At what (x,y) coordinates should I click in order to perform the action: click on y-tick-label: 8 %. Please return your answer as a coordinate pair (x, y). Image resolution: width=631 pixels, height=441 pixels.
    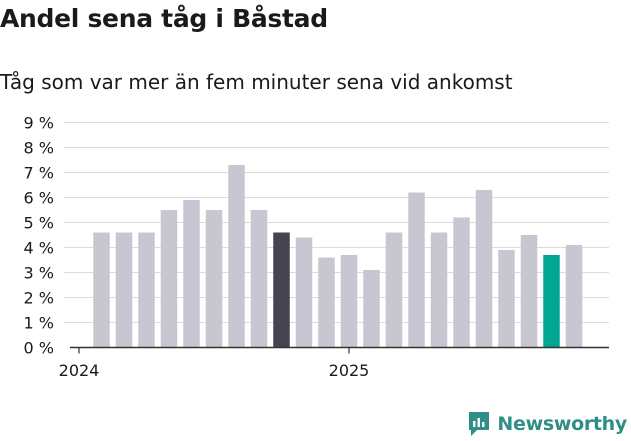
    Looking at the image, I should click on (39, 148).